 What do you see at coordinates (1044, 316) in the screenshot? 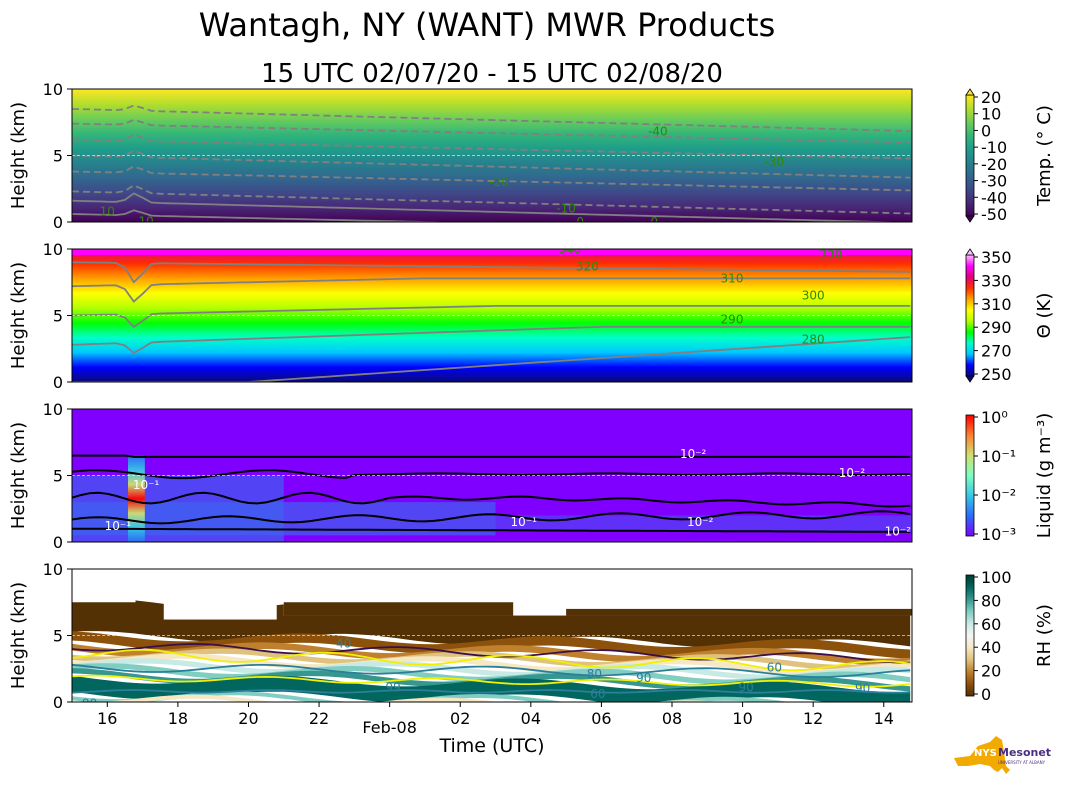
I see `theta-colorbar-label: Θ (K)` at bounding box center [1044, 316].